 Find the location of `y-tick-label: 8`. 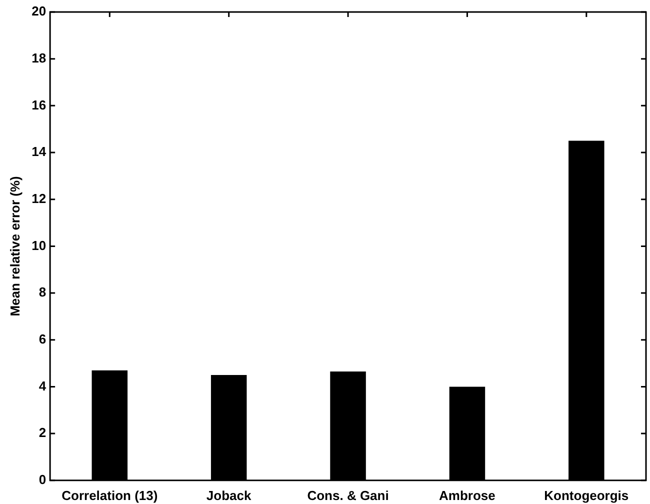

y-tick-label: 8 is located at coordinates (42, 292).